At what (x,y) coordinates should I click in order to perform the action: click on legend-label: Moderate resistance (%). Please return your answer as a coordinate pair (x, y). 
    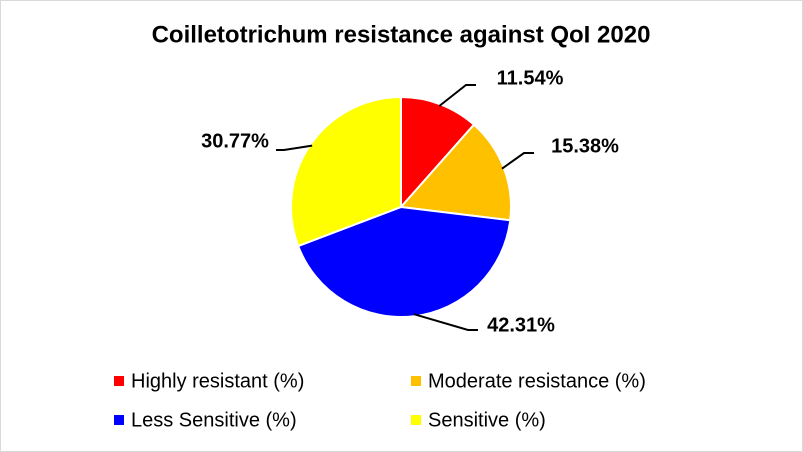
    Looking at the image, I should click on (537, 381).